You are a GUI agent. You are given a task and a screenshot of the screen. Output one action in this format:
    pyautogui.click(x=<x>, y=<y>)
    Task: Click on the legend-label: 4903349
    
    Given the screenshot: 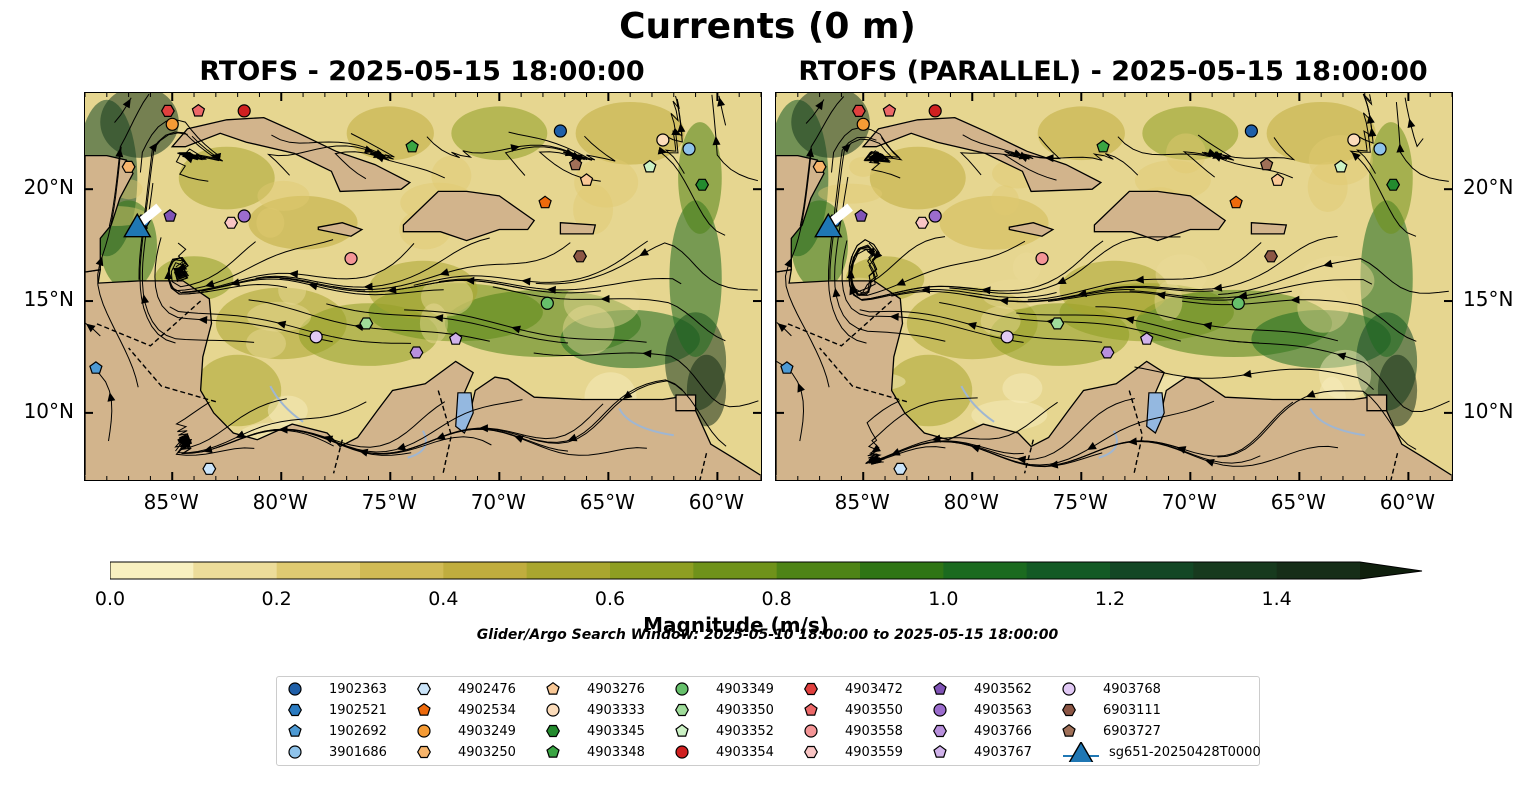 What is the action you would take?
    pyautogui.click(x=745, y=689)
    